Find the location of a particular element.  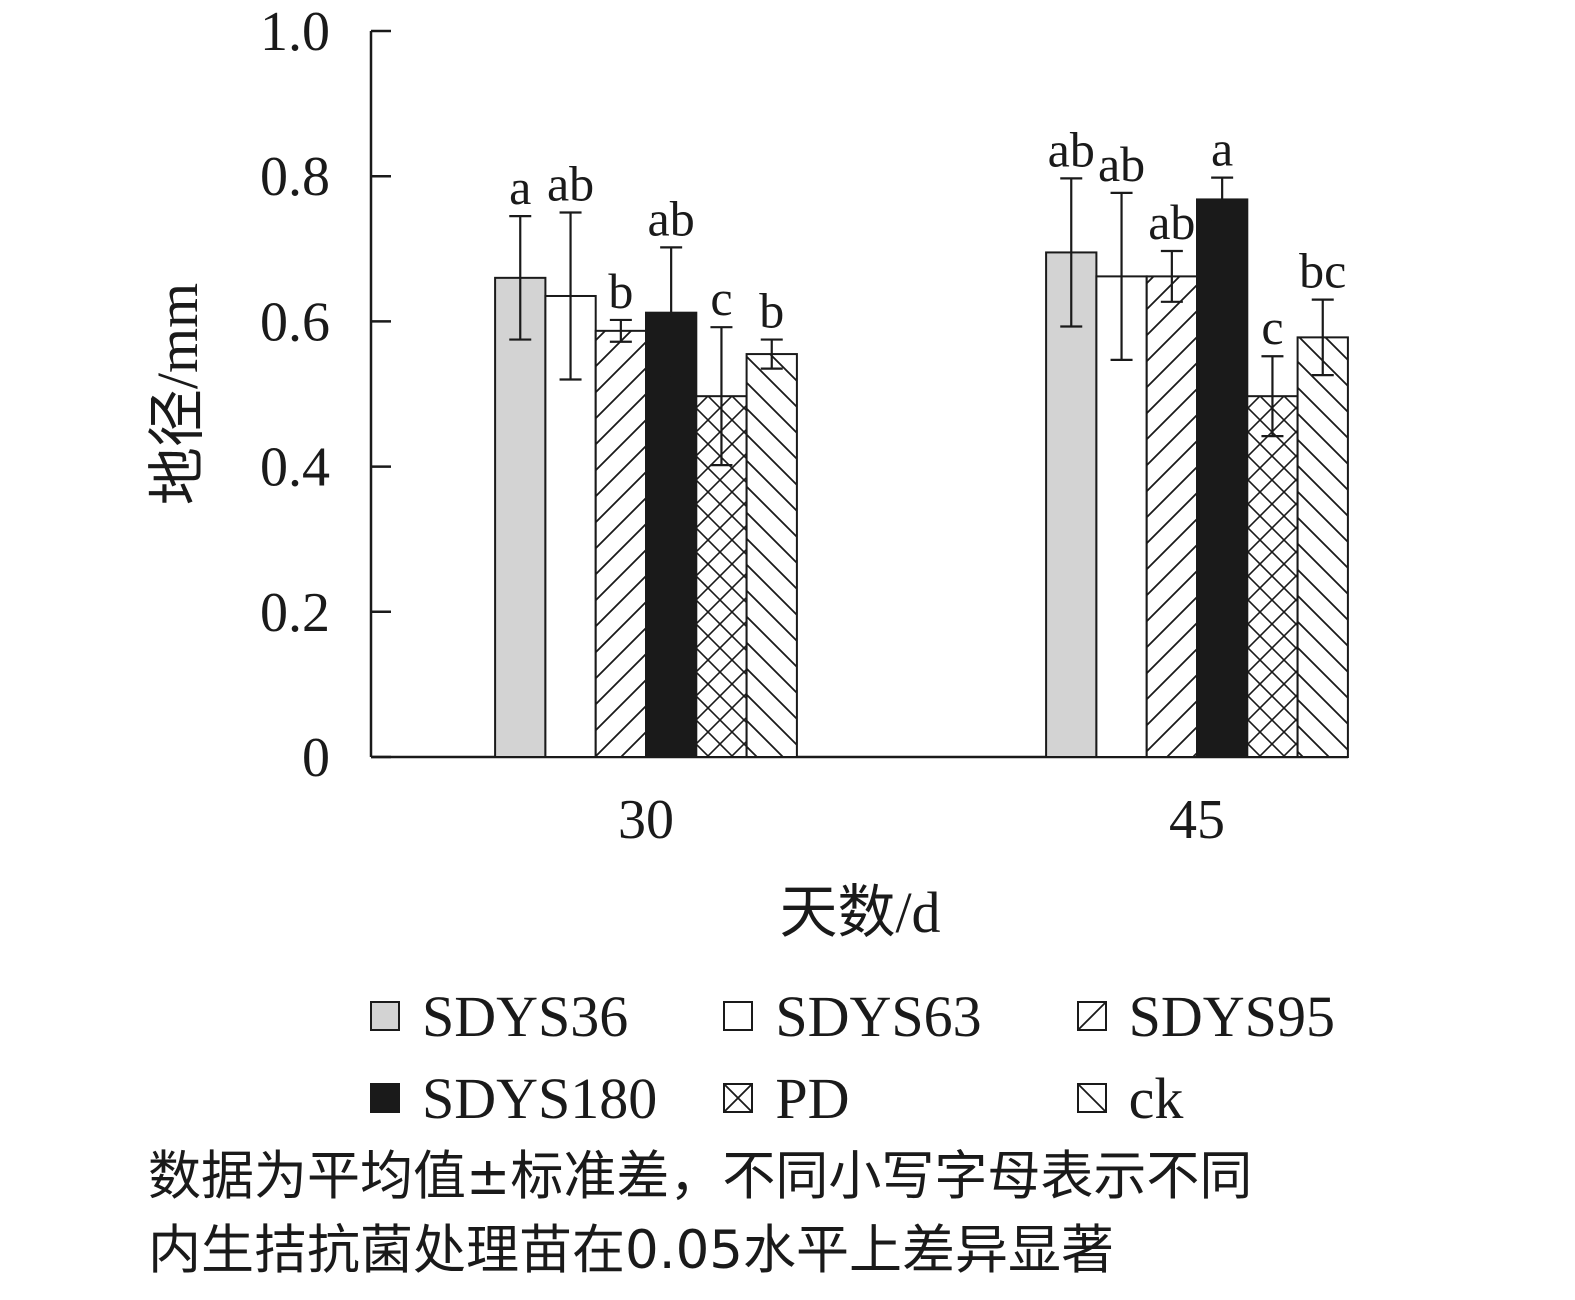

legend-swatch-sdys63 is located at coordinates (738, 1016).